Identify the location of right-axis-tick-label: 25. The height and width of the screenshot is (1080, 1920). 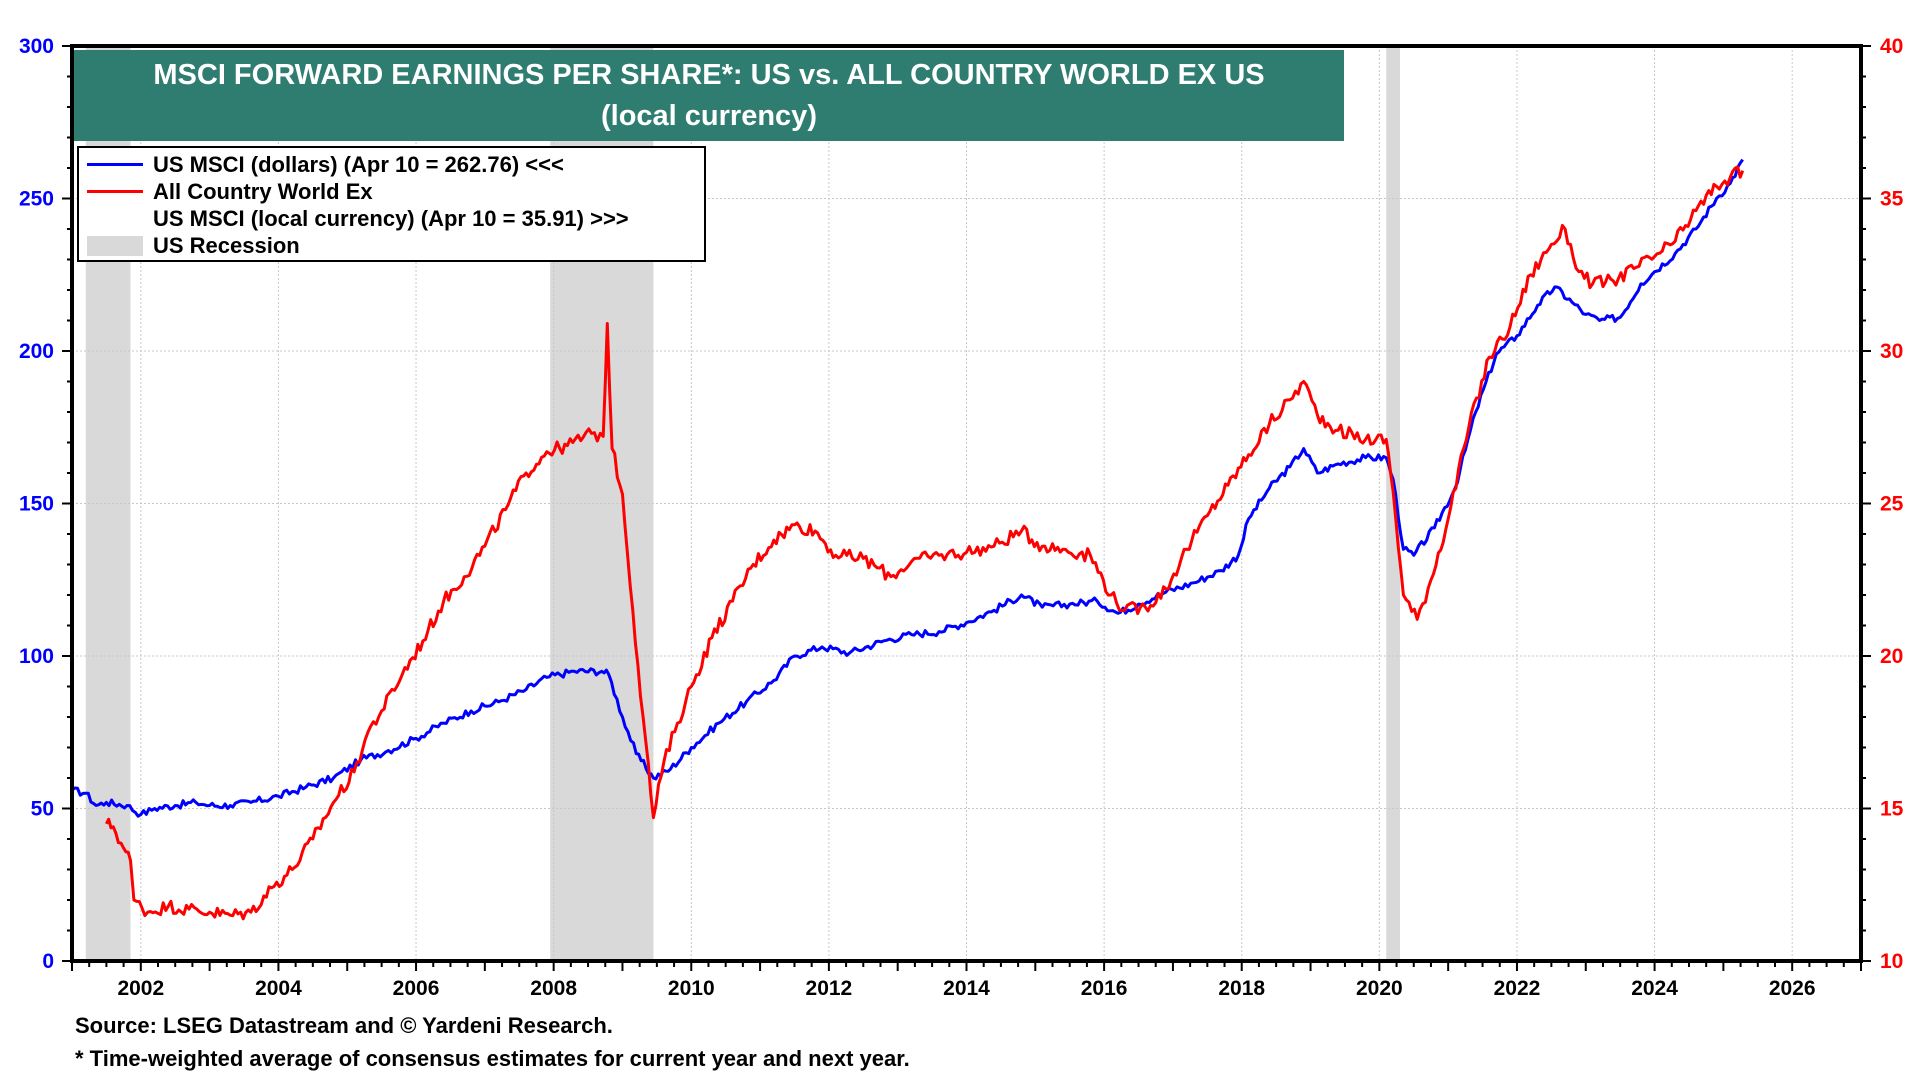
(1892, 504).